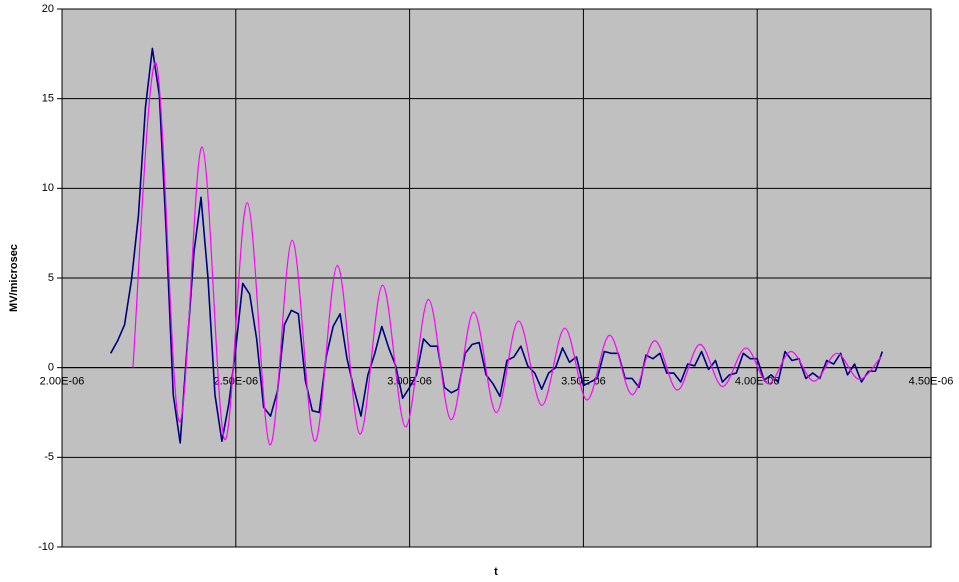 The width and height of the screenshot is (959, 582). What do you see at coordinates (62, 382) in the screenshot?
I see `x-tick-label: 2.00E-06` at bounding box center [62, 382].